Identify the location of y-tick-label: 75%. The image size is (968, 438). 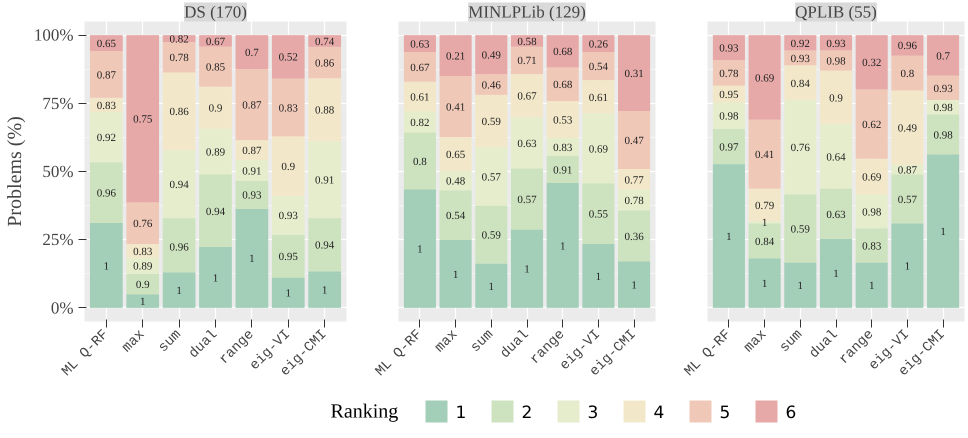
(58, 103).